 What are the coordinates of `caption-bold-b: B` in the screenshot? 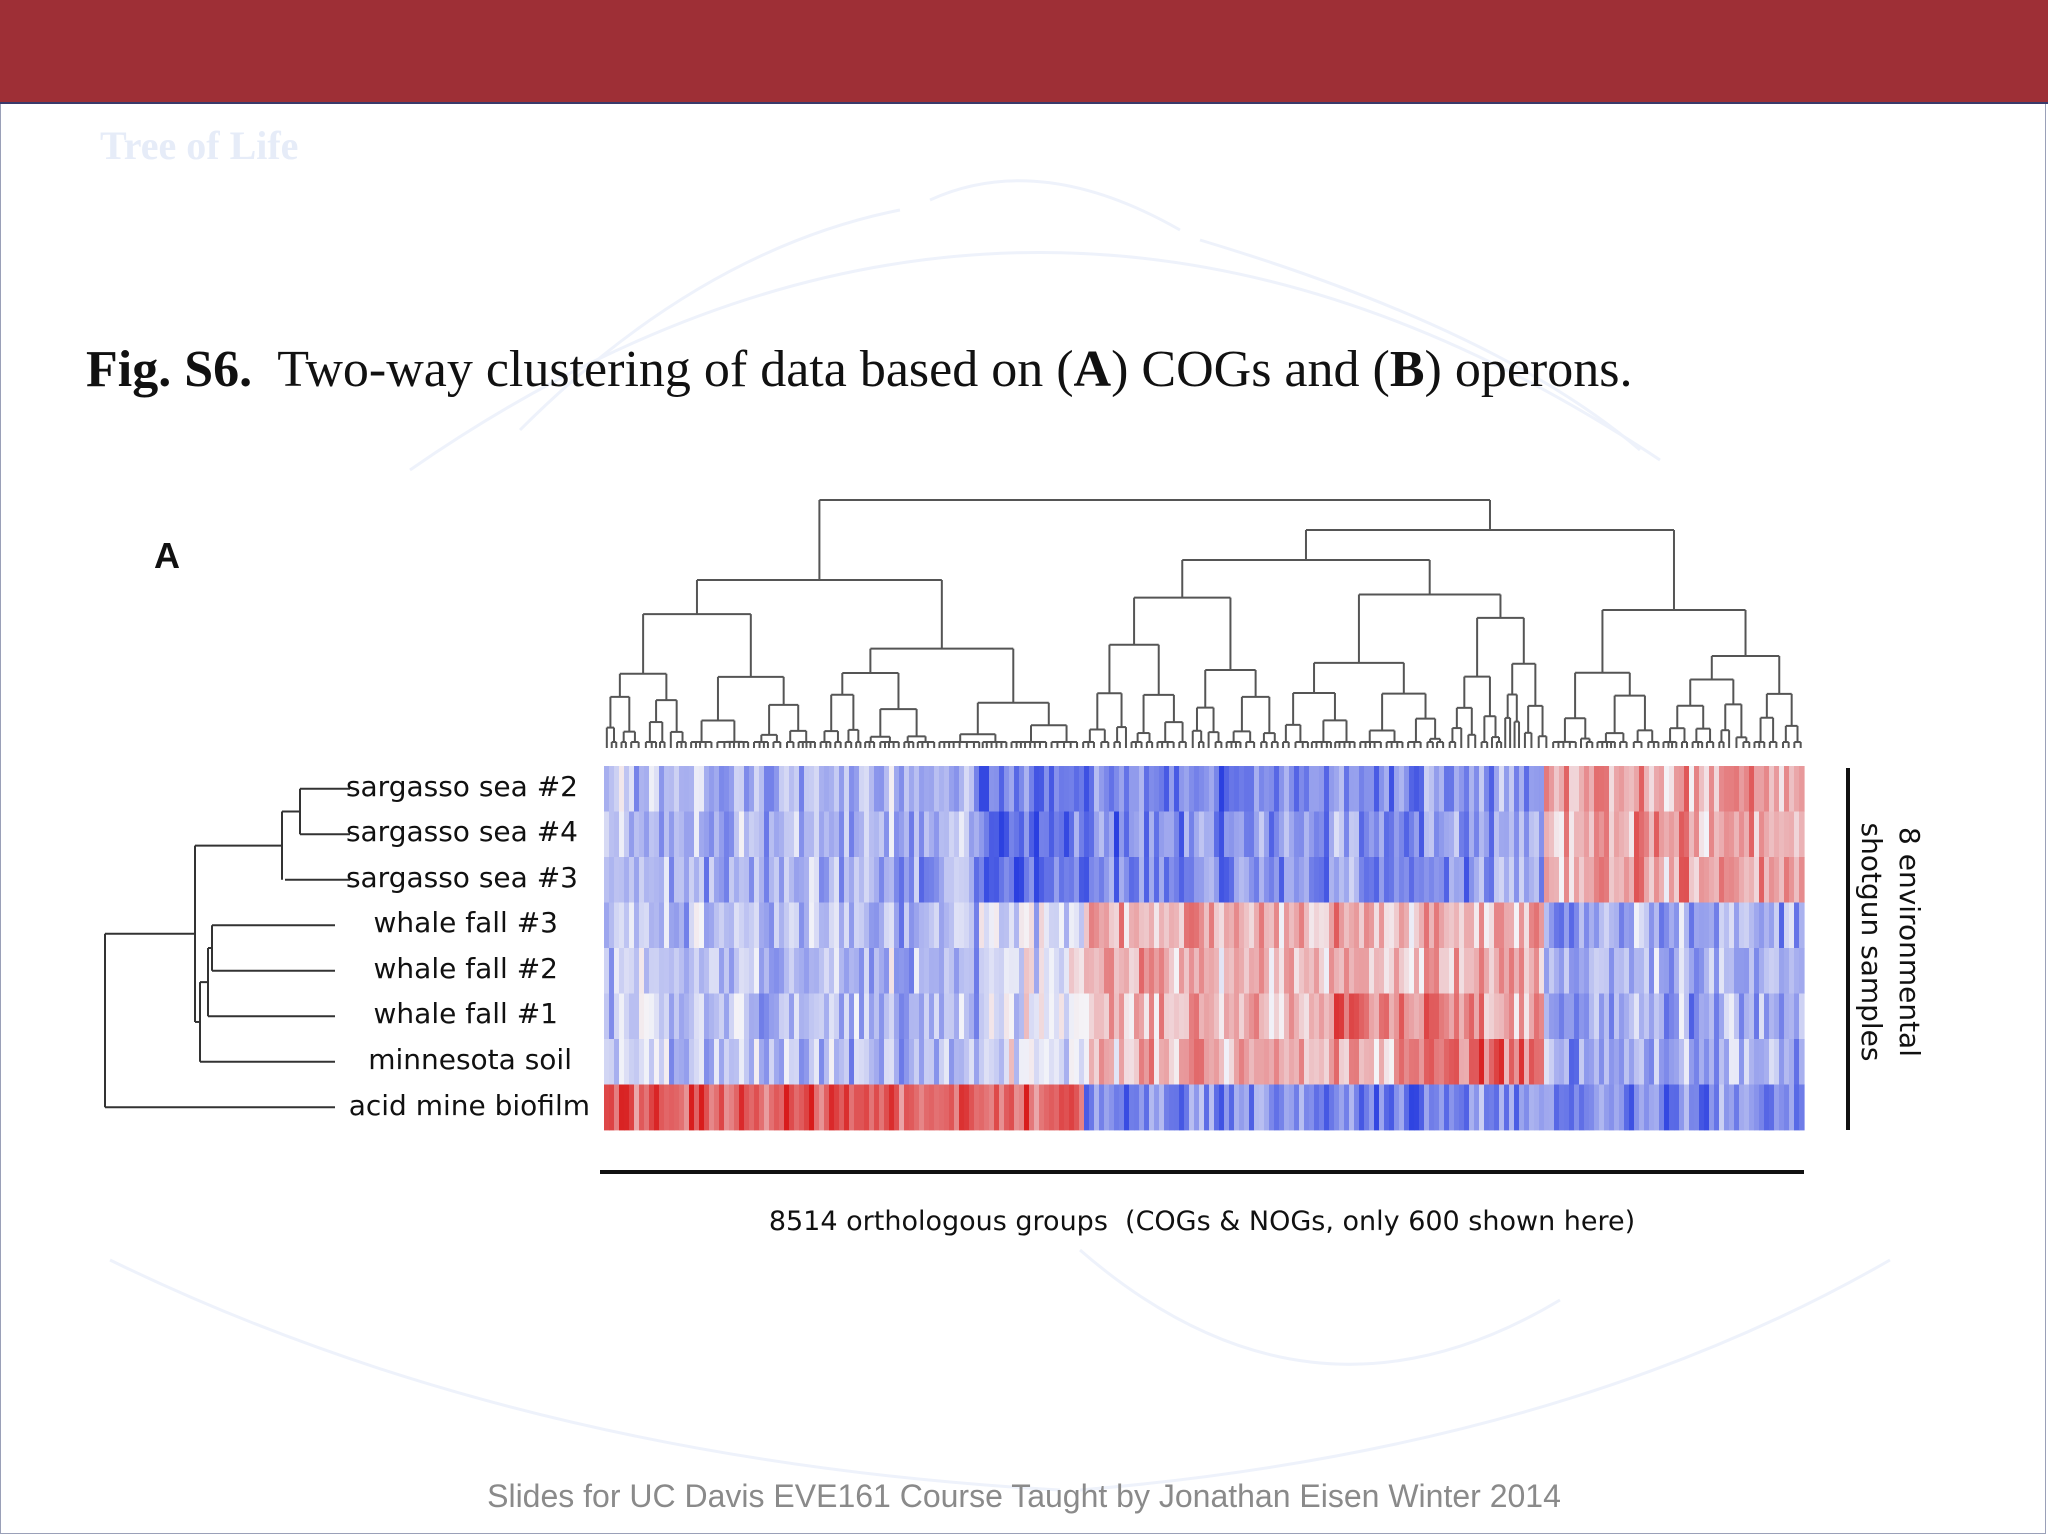 It's located at (1407, 369).